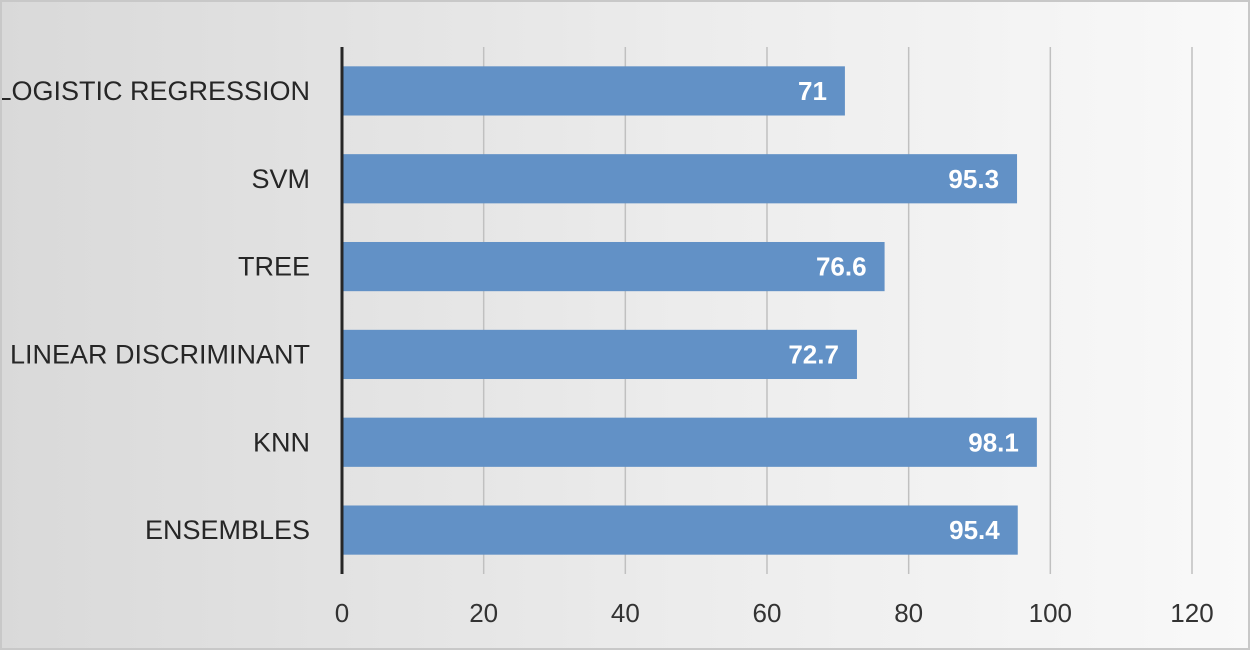 Image resolution: width=1250 pixels, height=652 pixels. Describe the element at coordinates (280, 179) in the screenshot. I see `category-label: SVM` at that location.